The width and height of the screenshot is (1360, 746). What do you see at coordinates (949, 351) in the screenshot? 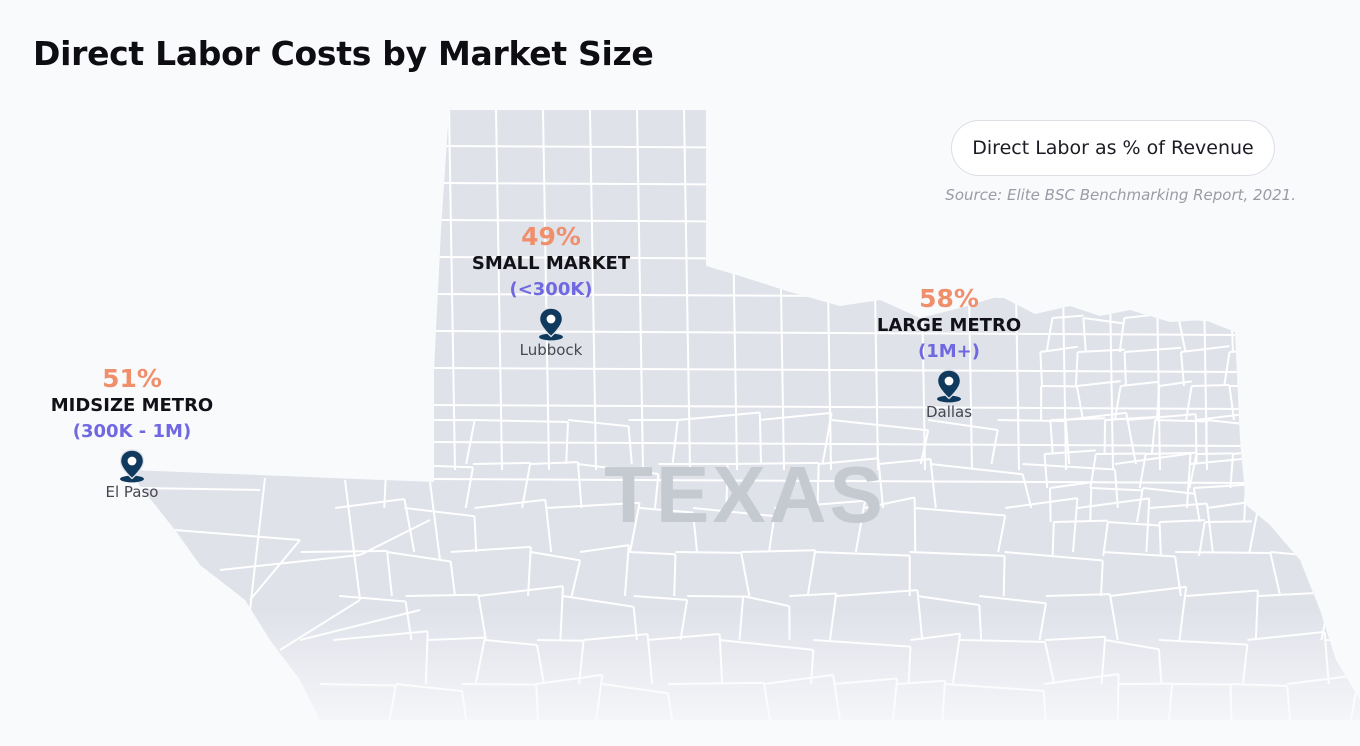
I see `marker-range: (1M+)` at bounding box center [949, 351].